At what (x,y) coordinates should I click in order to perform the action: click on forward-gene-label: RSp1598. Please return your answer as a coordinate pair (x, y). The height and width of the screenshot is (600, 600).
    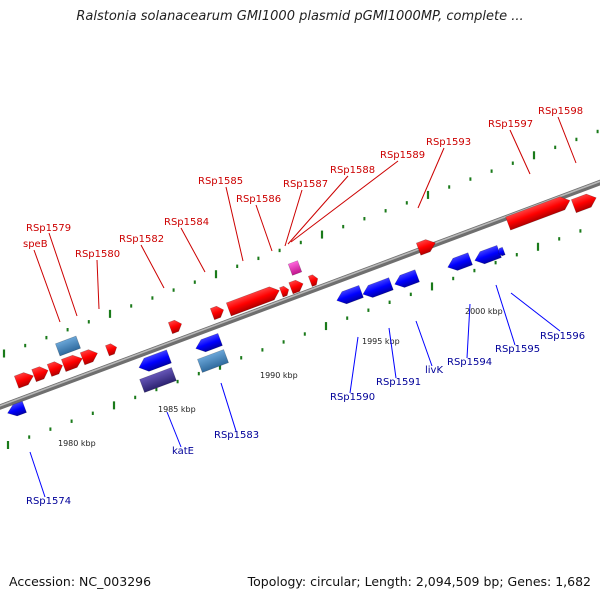
    Looking at the image, I should click on (560, 111).